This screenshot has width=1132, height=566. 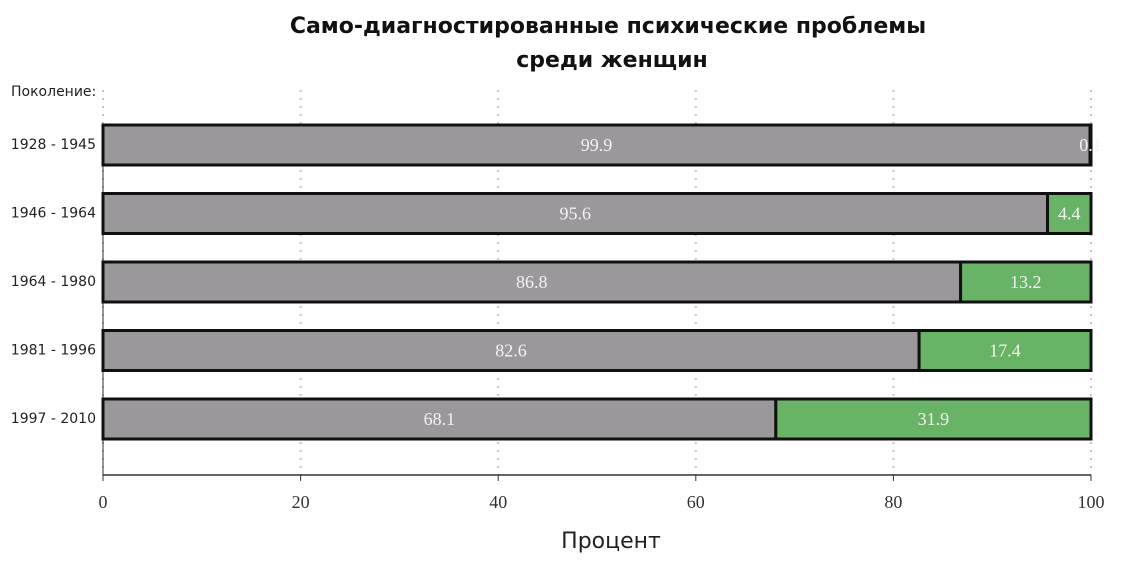 I want to click on value-label: 13.2, so click(x=1026, y=282).